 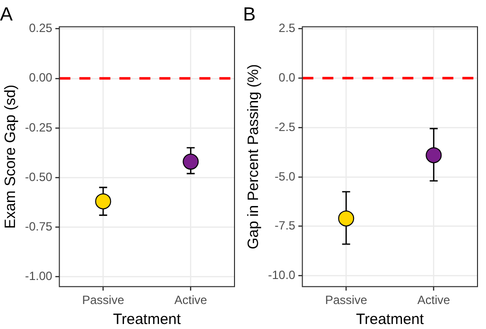 I want to click on y-tick-label: 0.00, so click(x=40, y=77).